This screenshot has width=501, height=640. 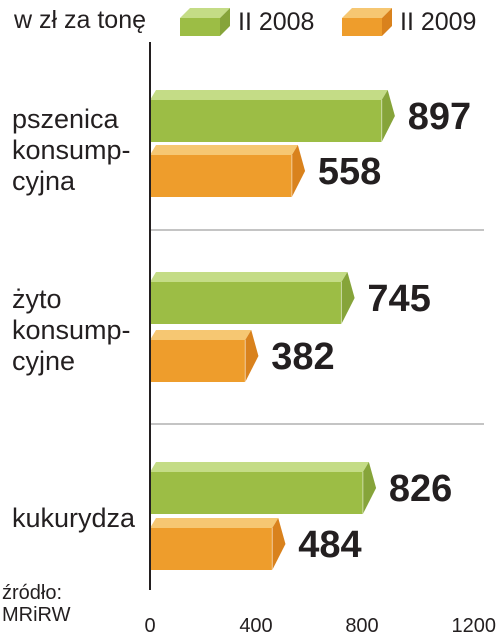 I want to click on value-label: 826, so click(x=420, y=489).